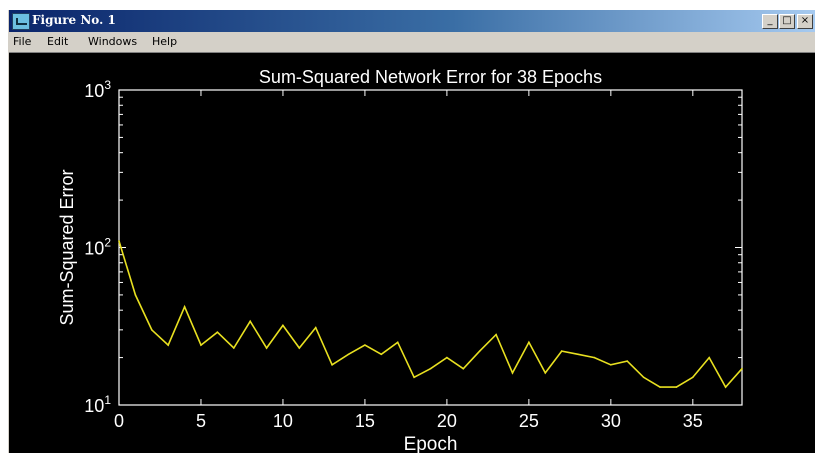 Image resolution: width=815 pixels, height=453 pixels. I want to click on x-tick-label: 20, so click(447, 421).